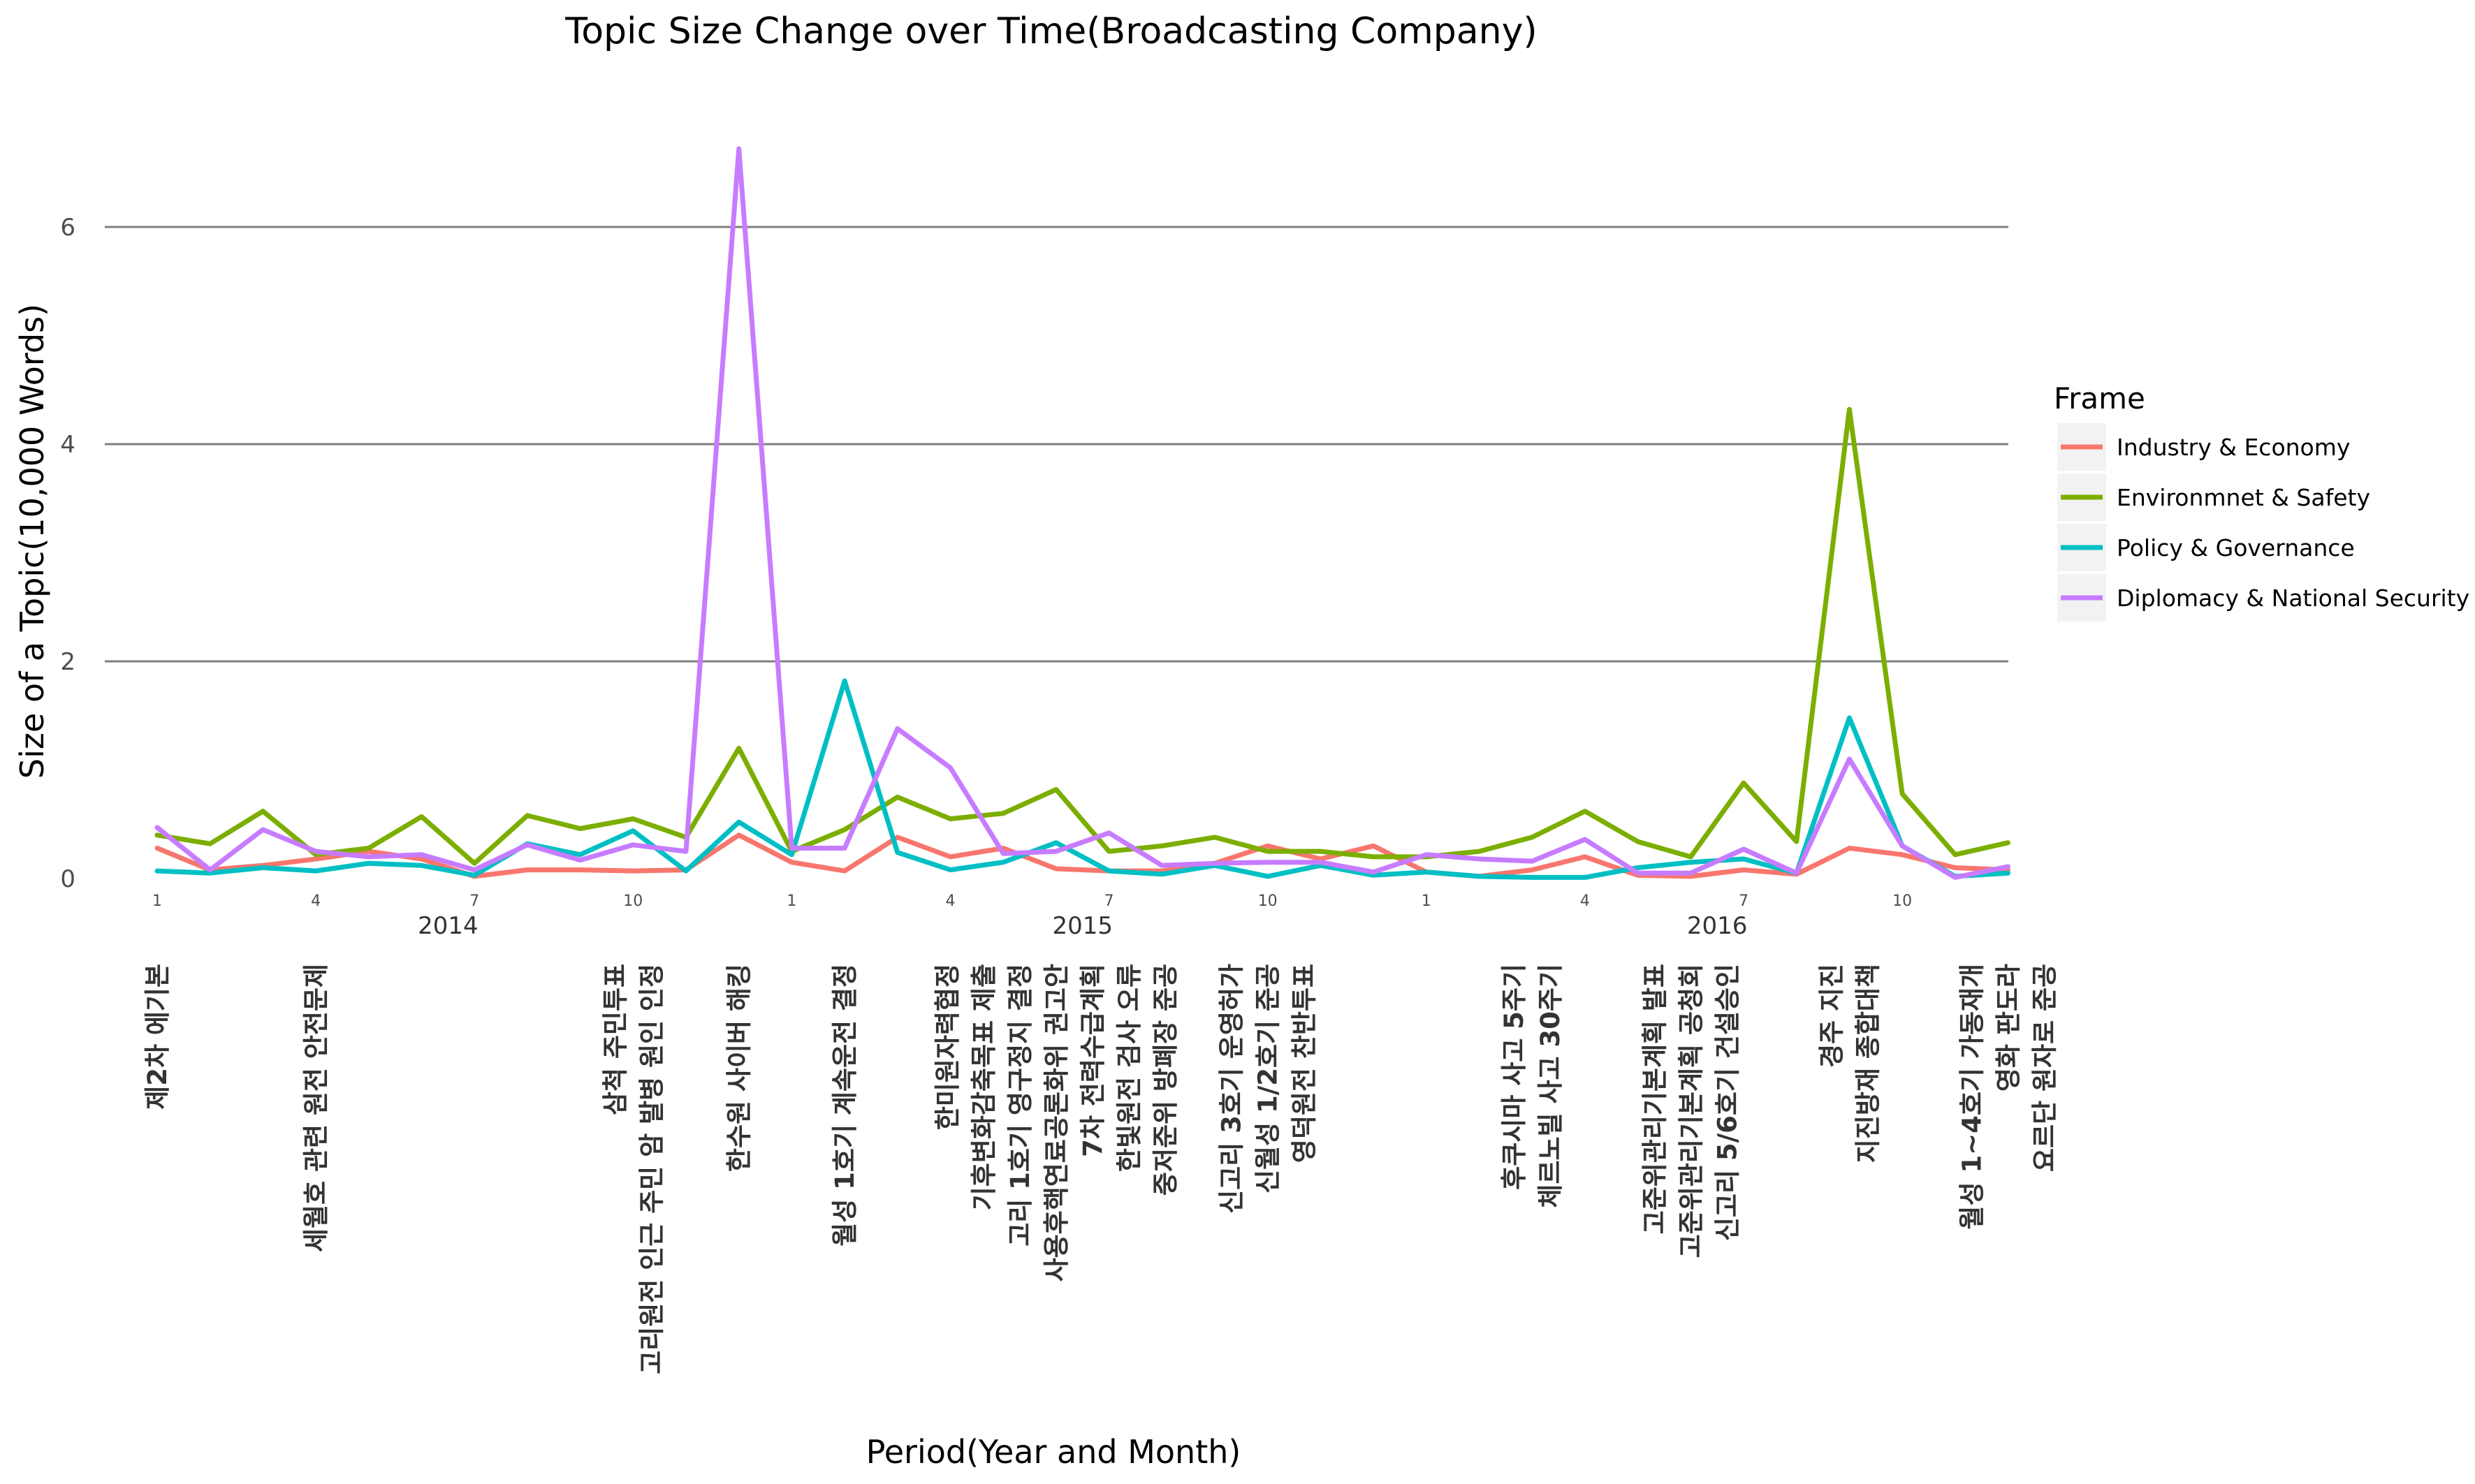 This screenshot has width=2475, height=1484. I want to click on event-label: 후쿠시마 사고 5주기, so click(1514, 1077).